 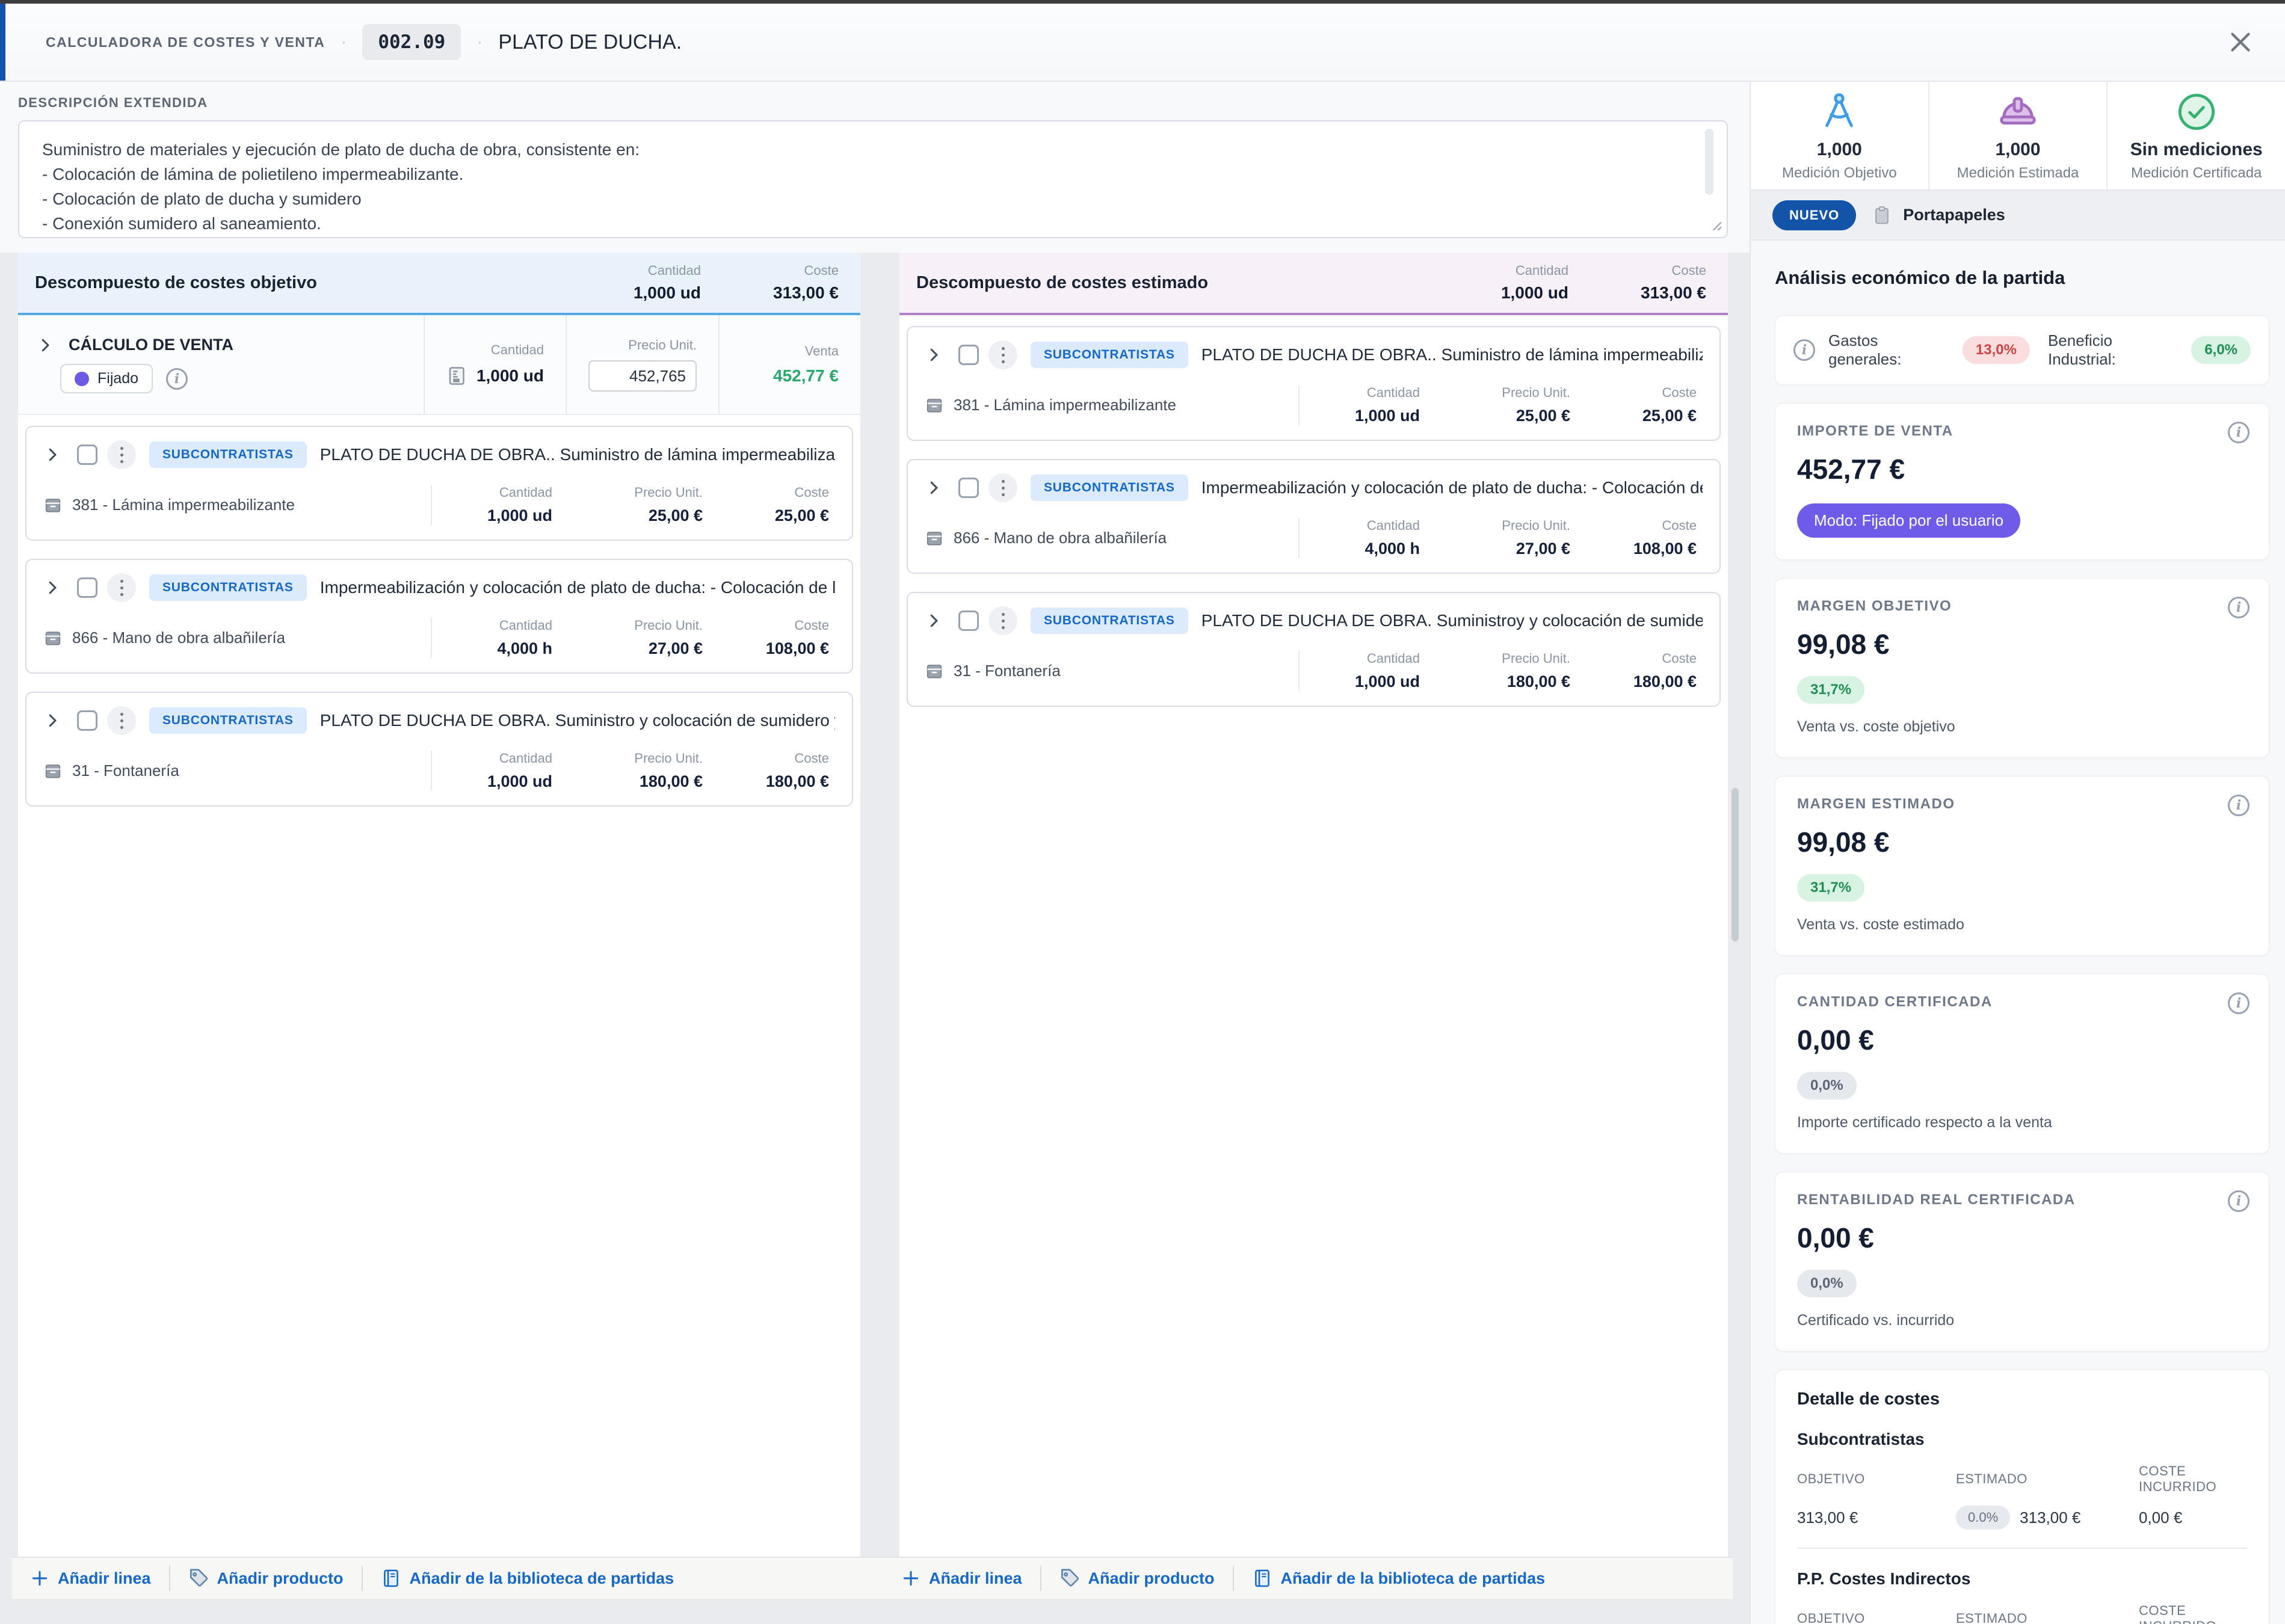 What do you see at coordinates (1715, 224) in the screenshot?
I see `resize-handle-icon` at bounding box center [1715, 224].